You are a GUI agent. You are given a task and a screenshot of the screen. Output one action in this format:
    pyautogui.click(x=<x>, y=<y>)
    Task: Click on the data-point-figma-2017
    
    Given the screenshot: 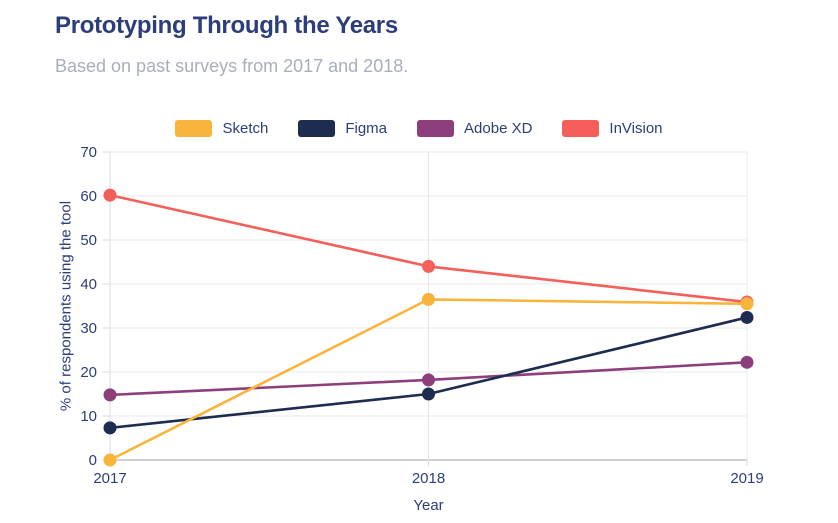 What is the action you would take?
    pyautogui.click(x=110, y=428)
    